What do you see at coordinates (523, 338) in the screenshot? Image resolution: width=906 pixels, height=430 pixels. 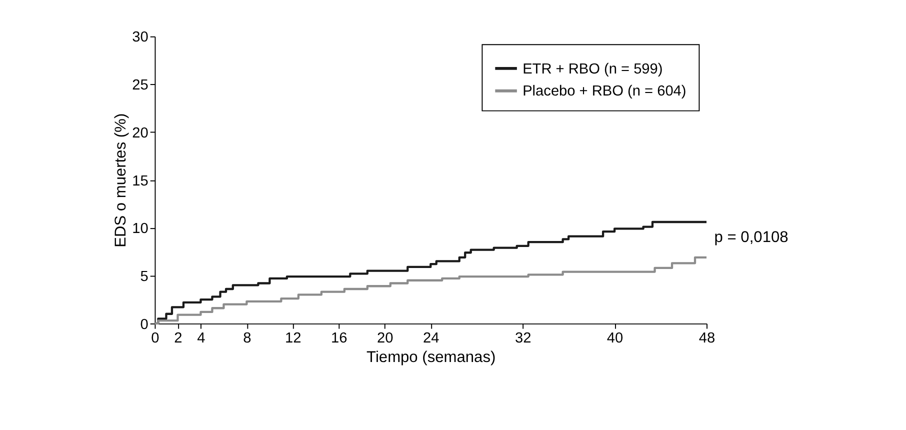 I see `x-tick-label: 32` at bounding box center [523, 338].